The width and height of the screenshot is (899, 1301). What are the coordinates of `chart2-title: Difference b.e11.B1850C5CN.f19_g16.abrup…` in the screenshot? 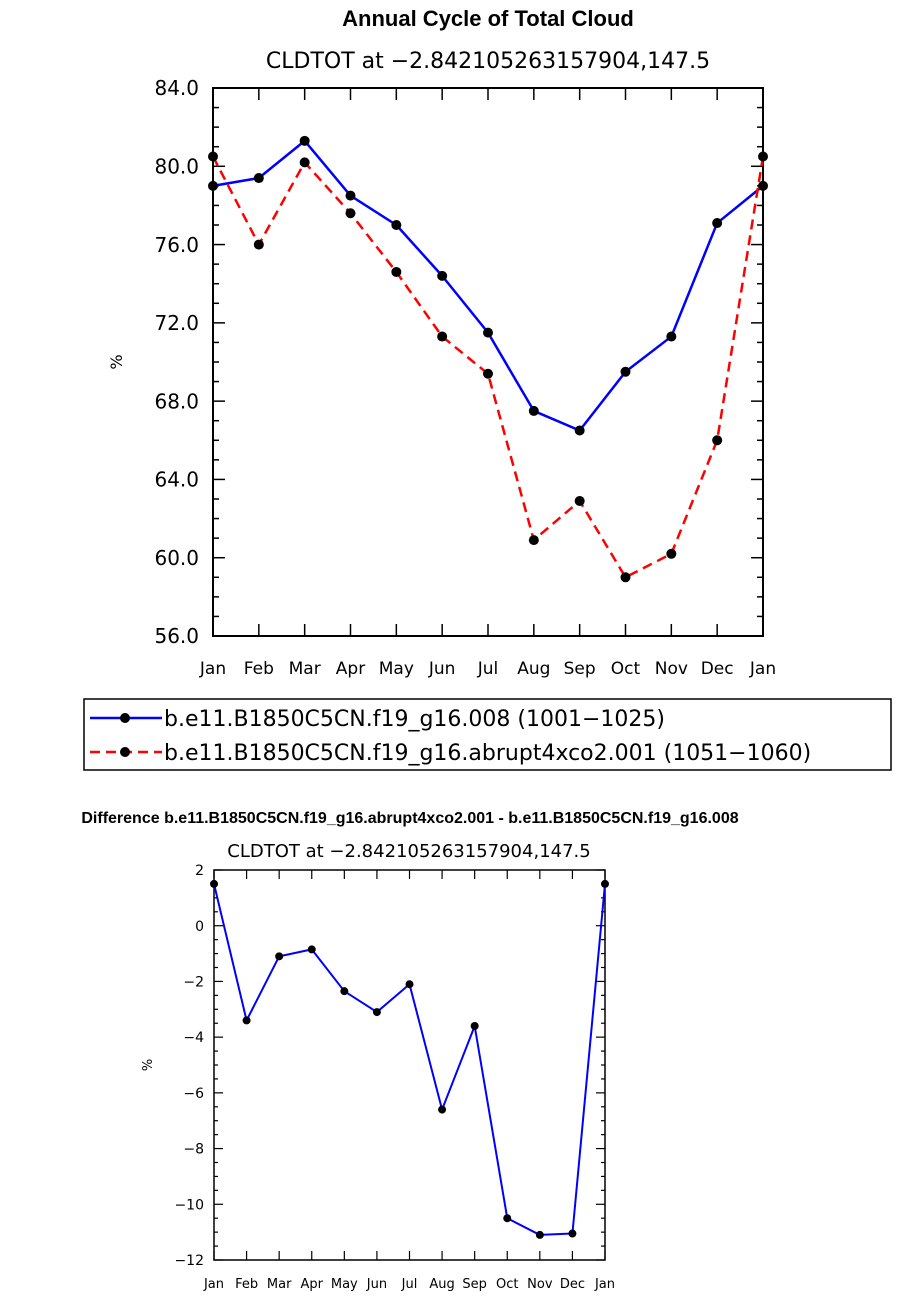 It's located at (409, 818).